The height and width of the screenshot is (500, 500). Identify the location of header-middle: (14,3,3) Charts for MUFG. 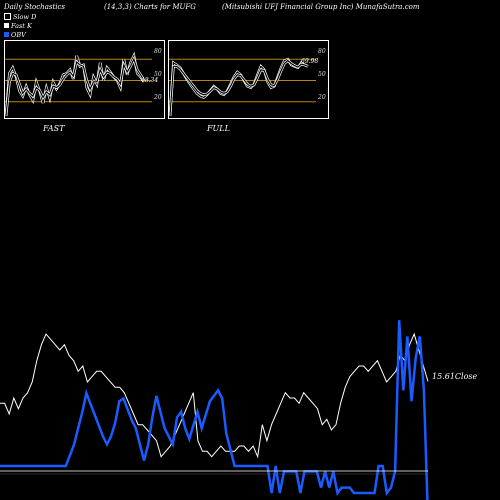
(150, 7).